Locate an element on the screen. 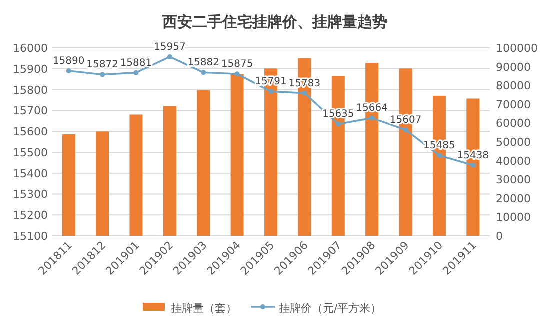  y2-tick-label: 80000 is located at coordinates (513, 86).